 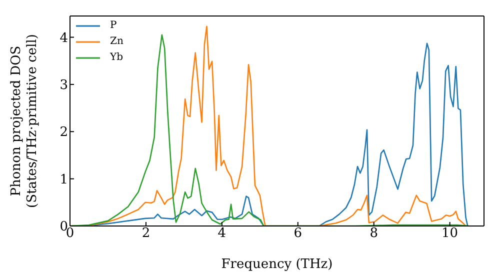 What do you see at coordinates (64, 180) in the screenshot?
I see `y-tick-label: 1` at bounding box center [64, 180].